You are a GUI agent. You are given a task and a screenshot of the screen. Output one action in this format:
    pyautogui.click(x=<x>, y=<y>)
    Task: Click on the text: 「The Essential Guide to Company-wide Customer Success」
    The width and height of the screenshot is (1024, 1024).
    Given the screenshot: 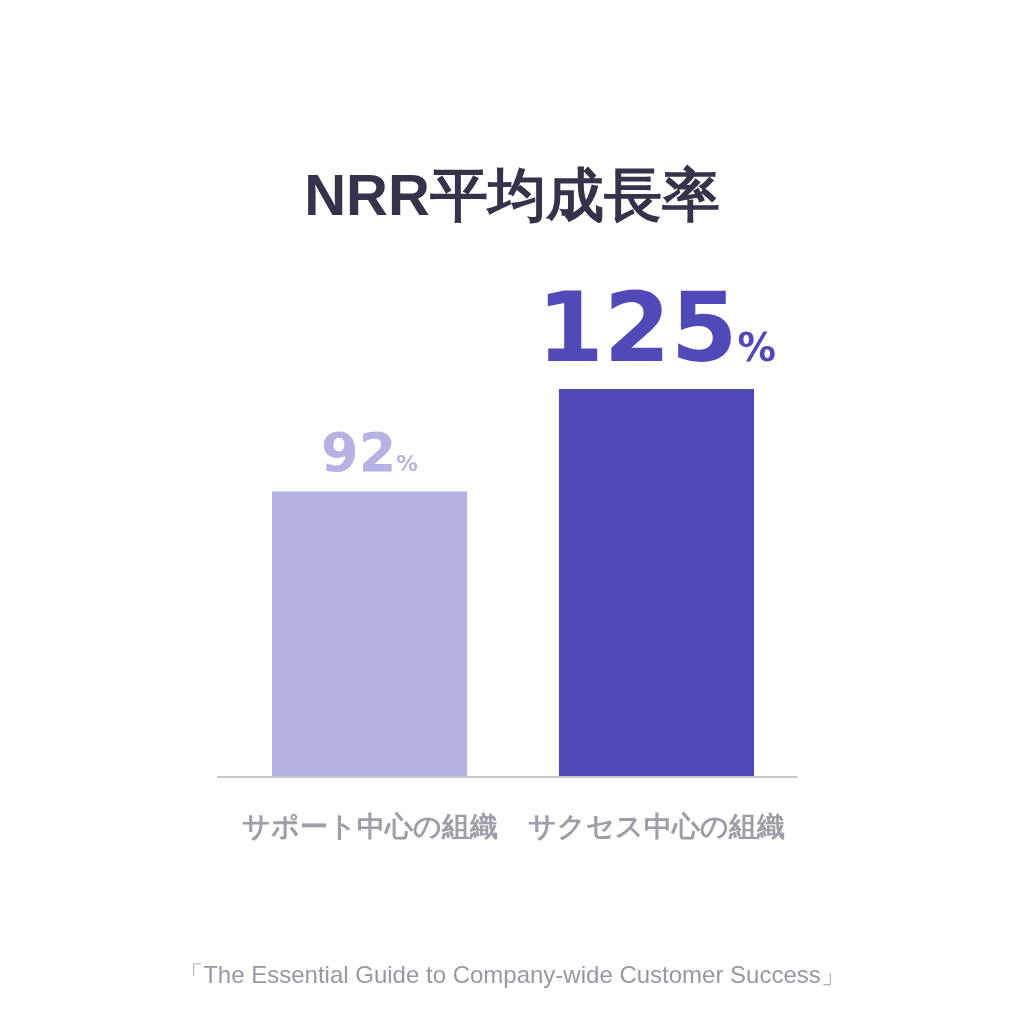 What is the action you would take?
    pyautogui.click(x=512, y=974)
    